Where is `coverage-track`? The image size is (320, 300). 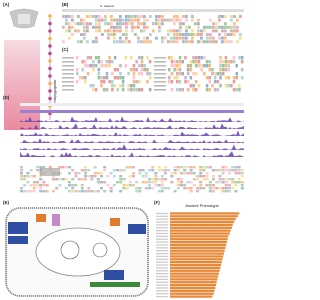 coverage-track is located at coordinates (132, 154).